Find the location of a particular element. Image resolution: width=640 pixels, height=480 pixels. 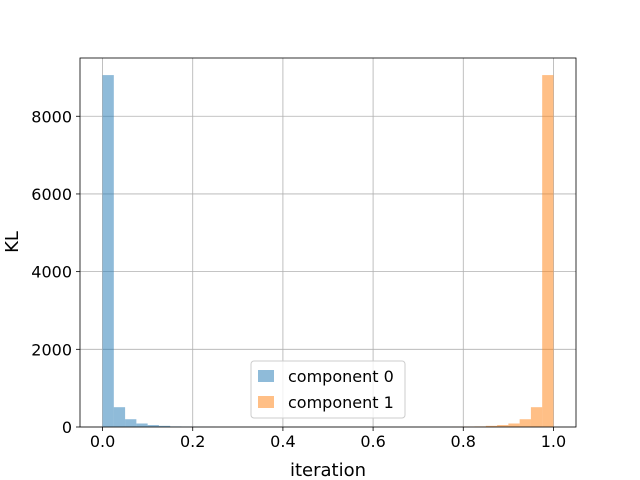

y-tick-label: 6000 is located at coordinates (51, 194).